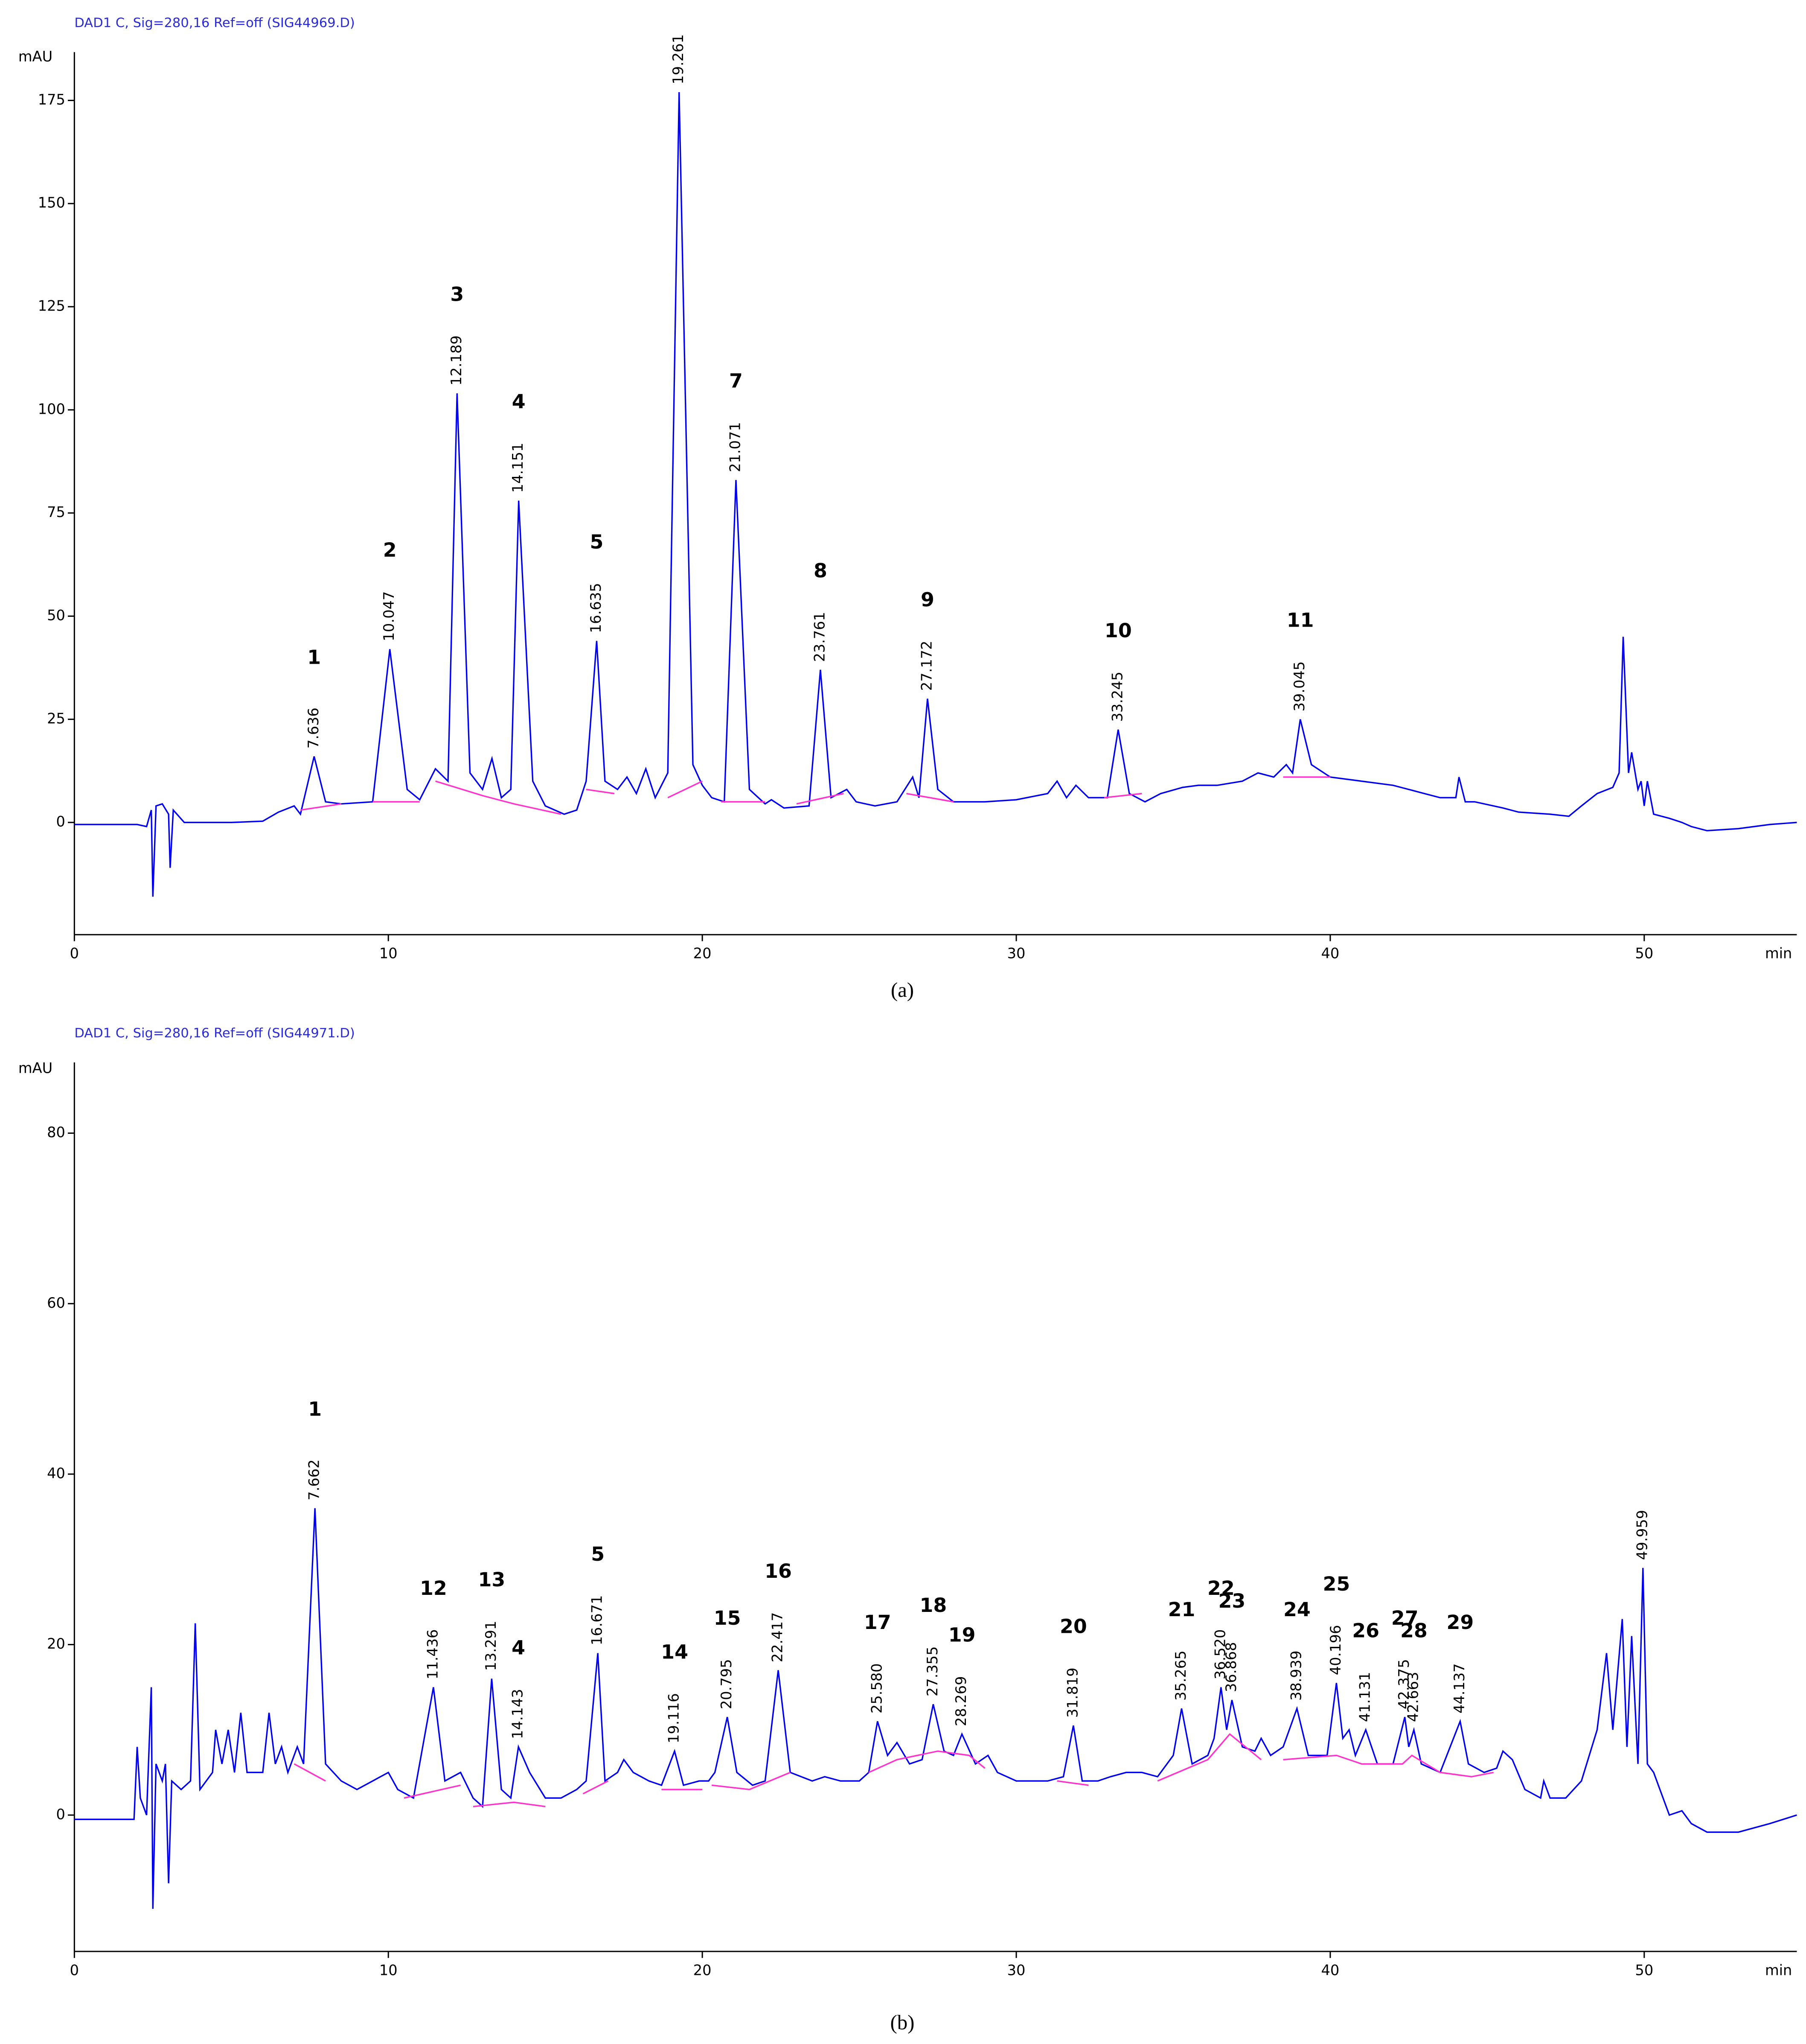  What do you see at coordinates (1299, 686) in the screenshot?
I see `retention-time-label: 39.045` at bounding box center [1299, 686].